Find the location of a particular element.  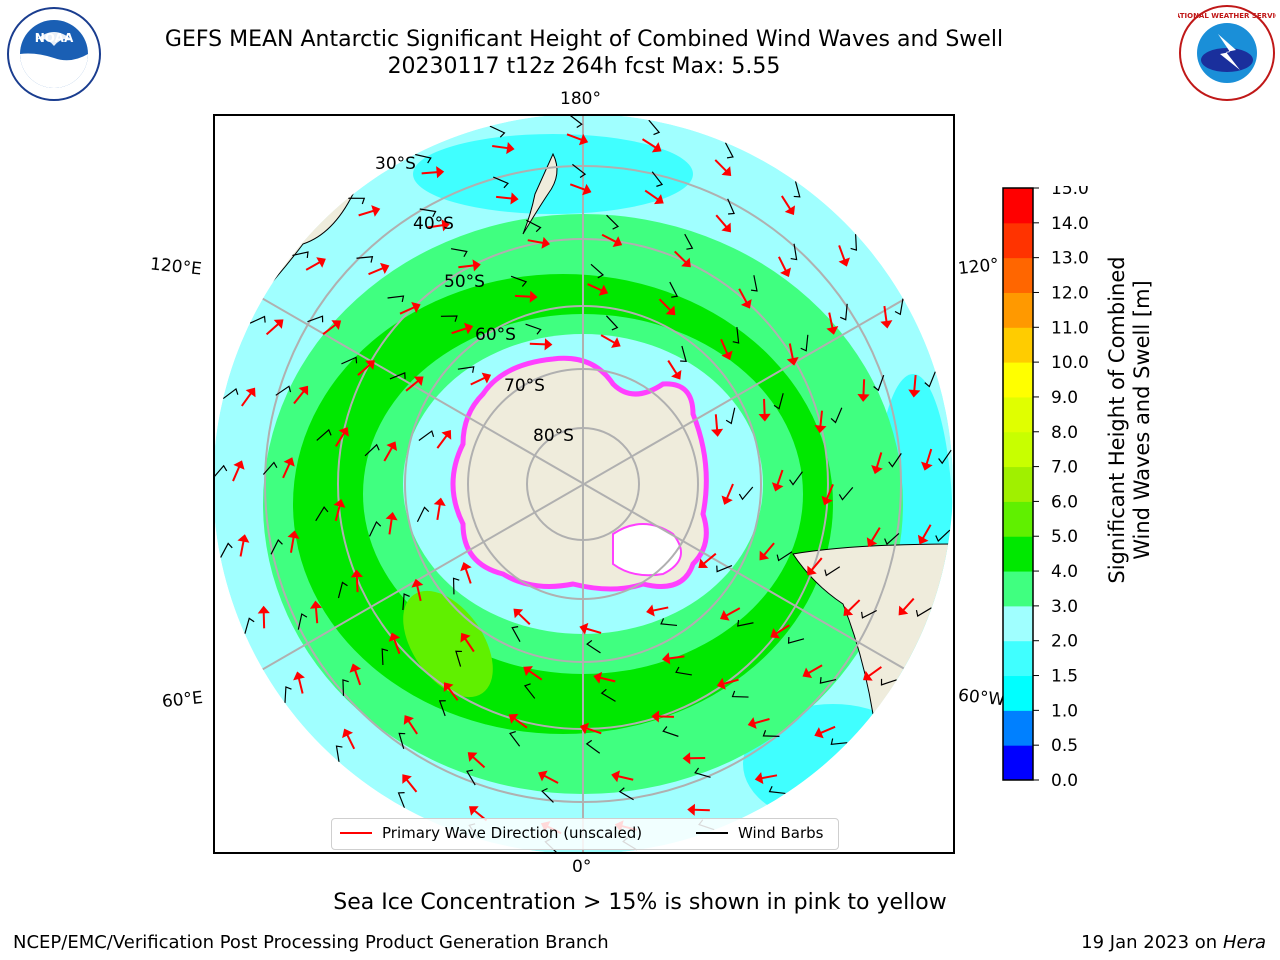

nws-logo-text: NATIONAL WEATHER SERVICE is located at coordinates (1227, 16).